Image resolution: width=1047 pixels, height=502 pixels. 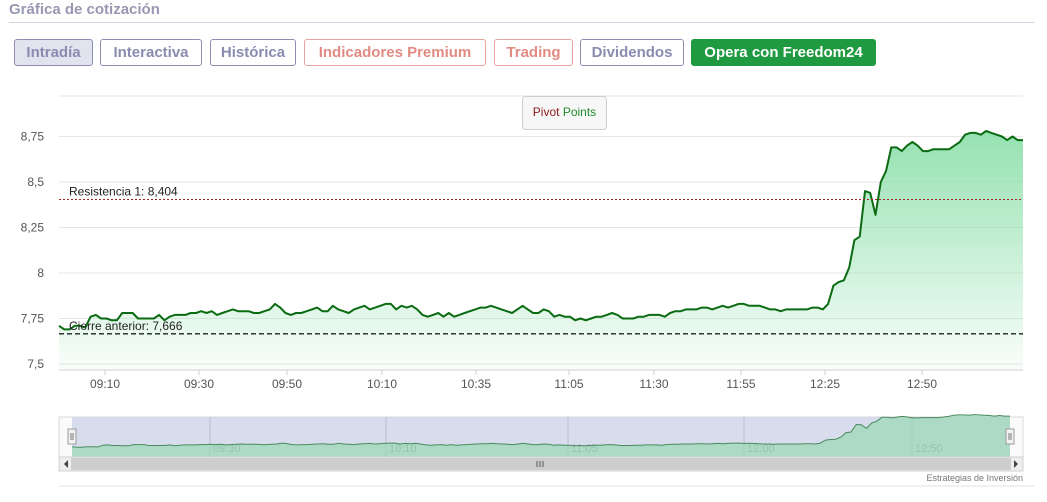 What do you see at coordinates (546, 112) in the screenshot?
I see `pivot-word: Pivot` at bounding box center [546, 112].